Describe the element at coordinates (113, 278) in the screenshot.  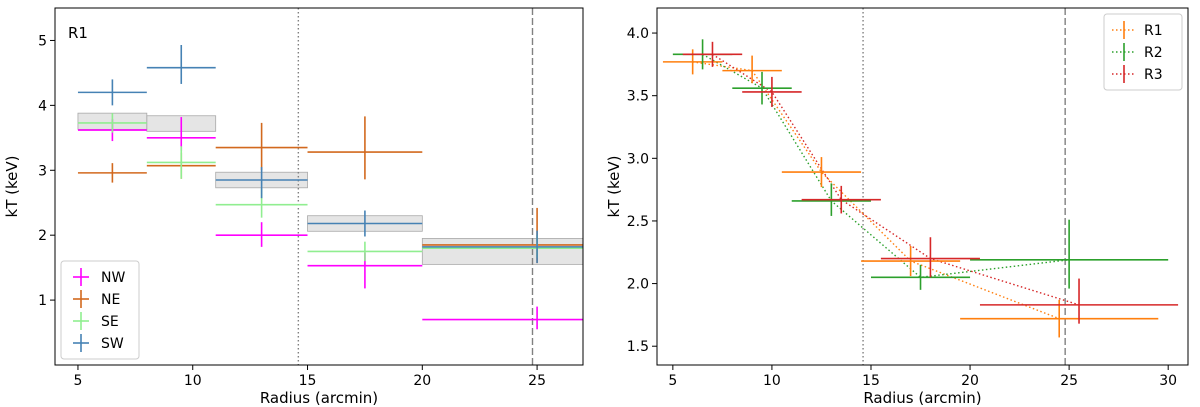
I see `legend-label-nw: NW` at that location.